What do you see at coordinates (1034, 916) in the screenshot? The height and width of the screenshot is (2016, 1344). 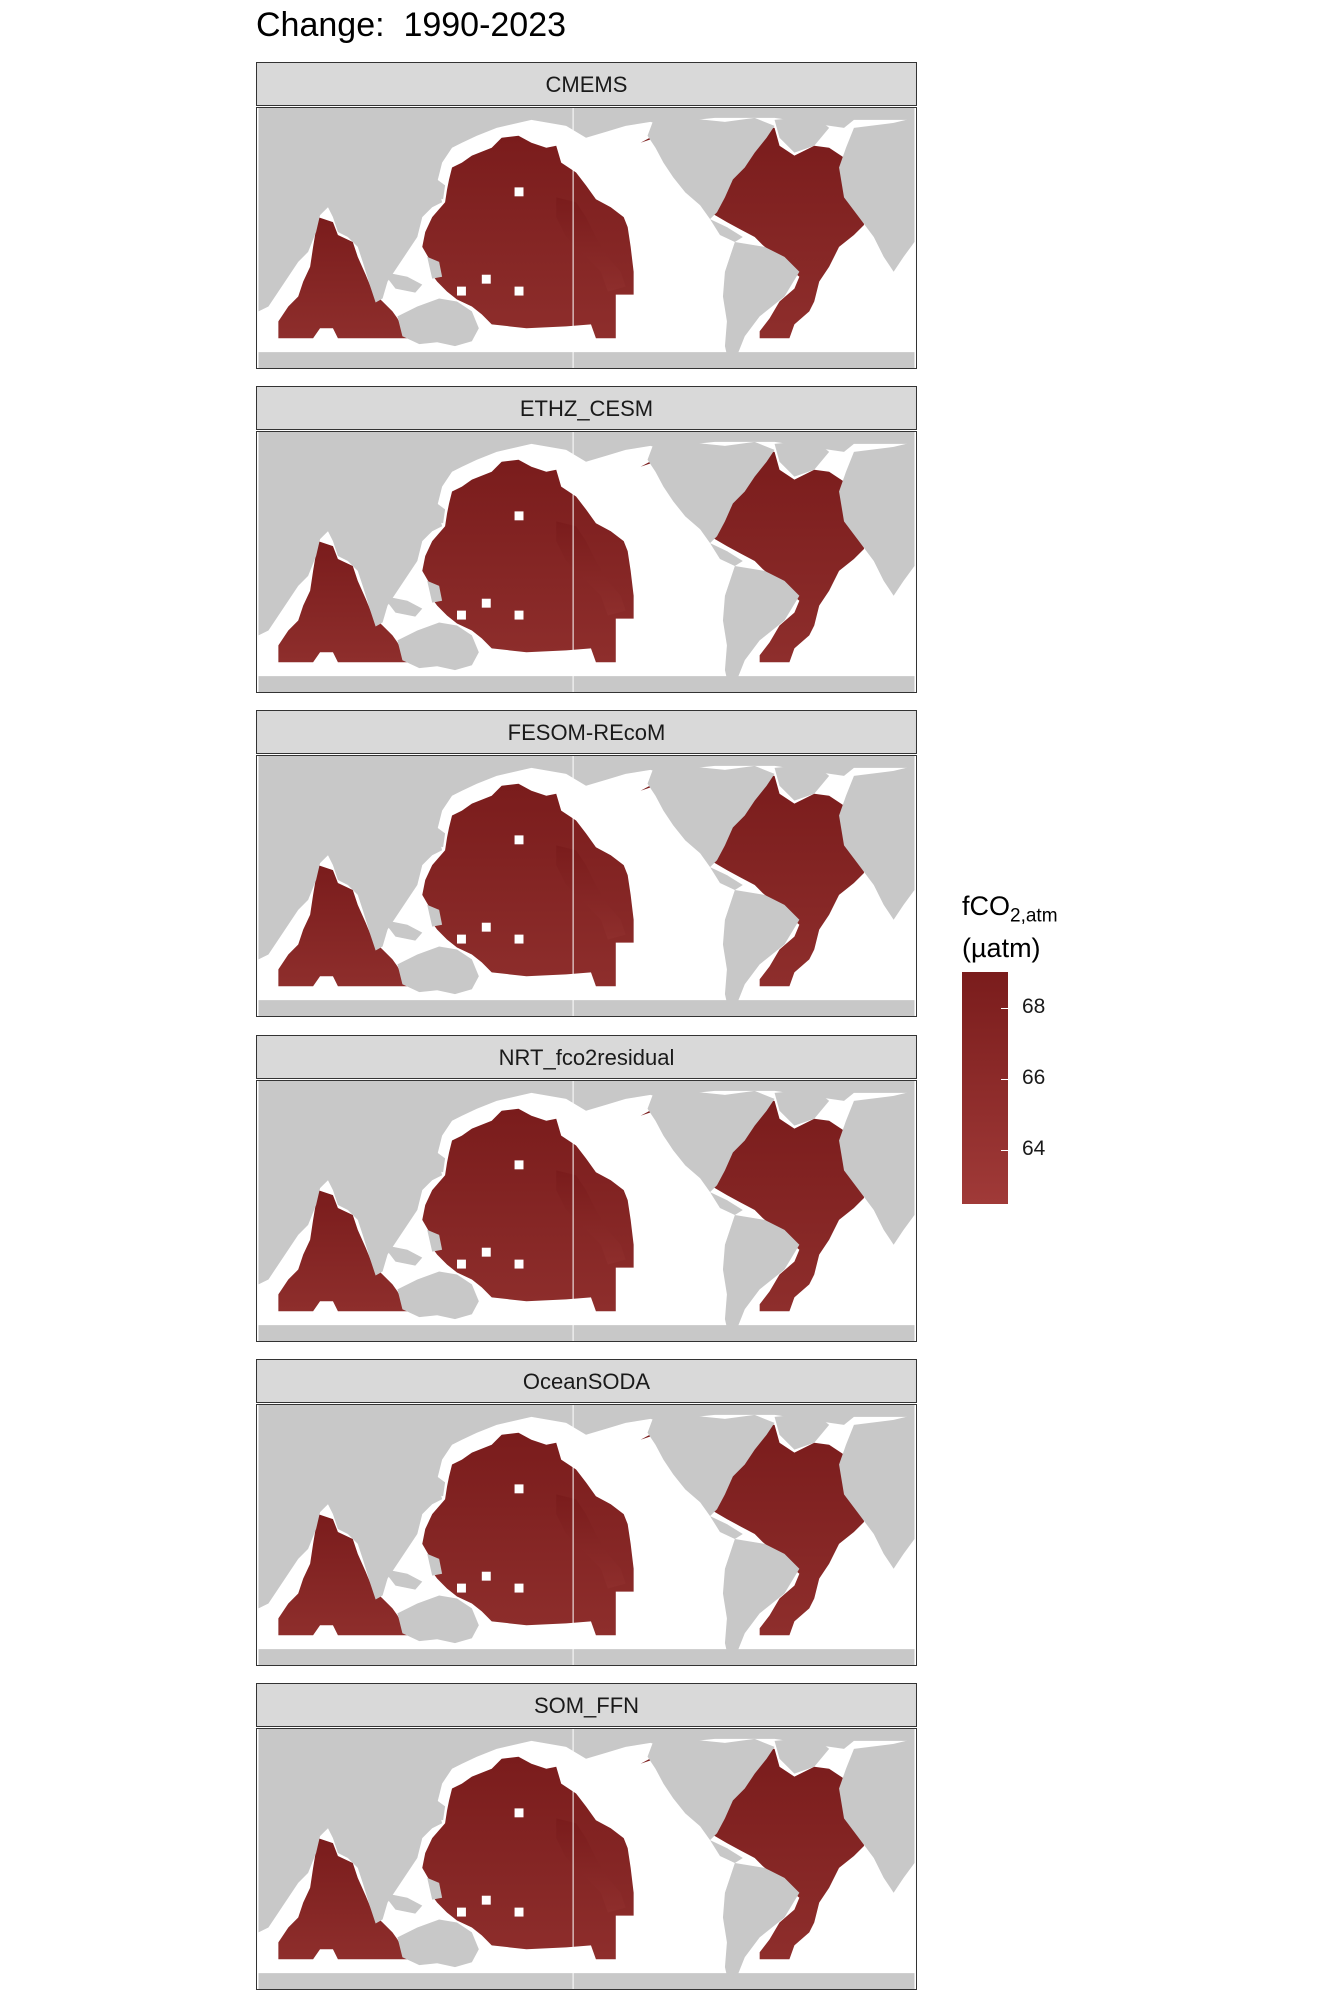 I see `legend-title-sub: 2,atm` at bounding box center [1034, 916].